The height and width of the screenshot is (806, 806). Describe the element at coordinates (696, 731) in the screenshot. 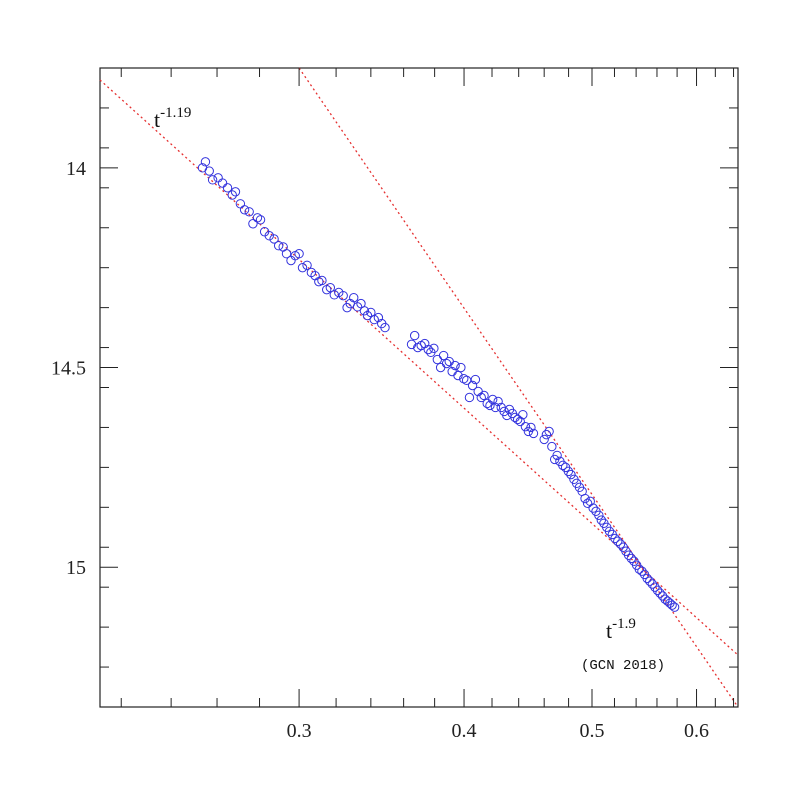

I see `x-tick-label: 0.6` at that location.